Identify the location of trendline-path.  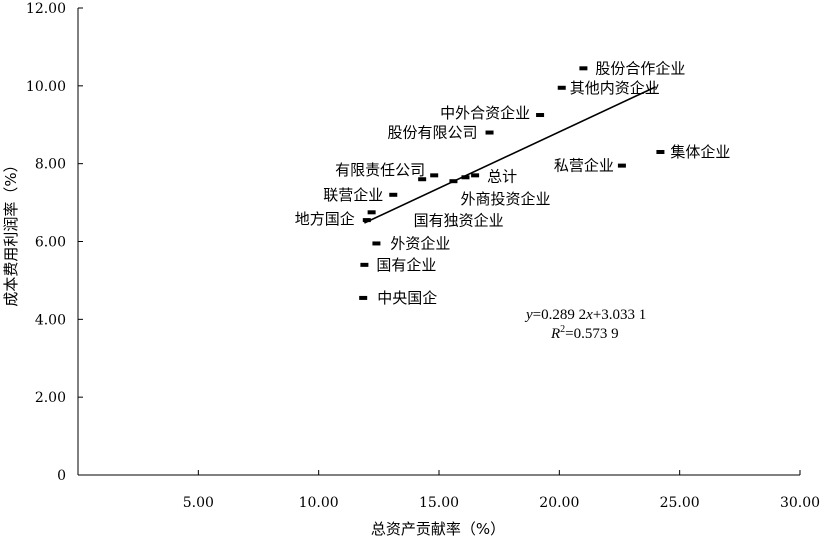
(510, 155).